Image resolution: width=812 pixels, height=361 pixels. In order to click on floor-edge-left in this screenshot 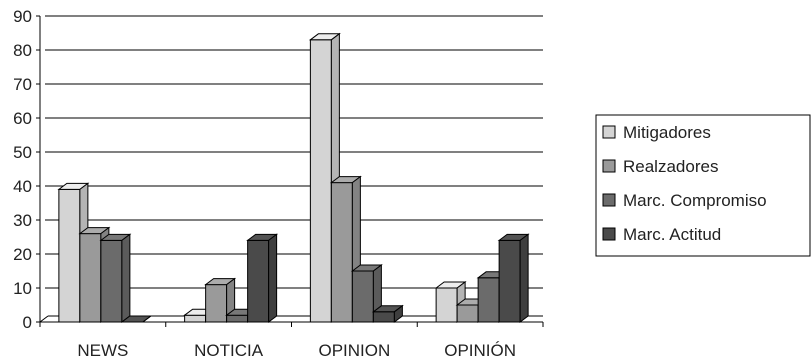, I will do `click(44, 319)`.